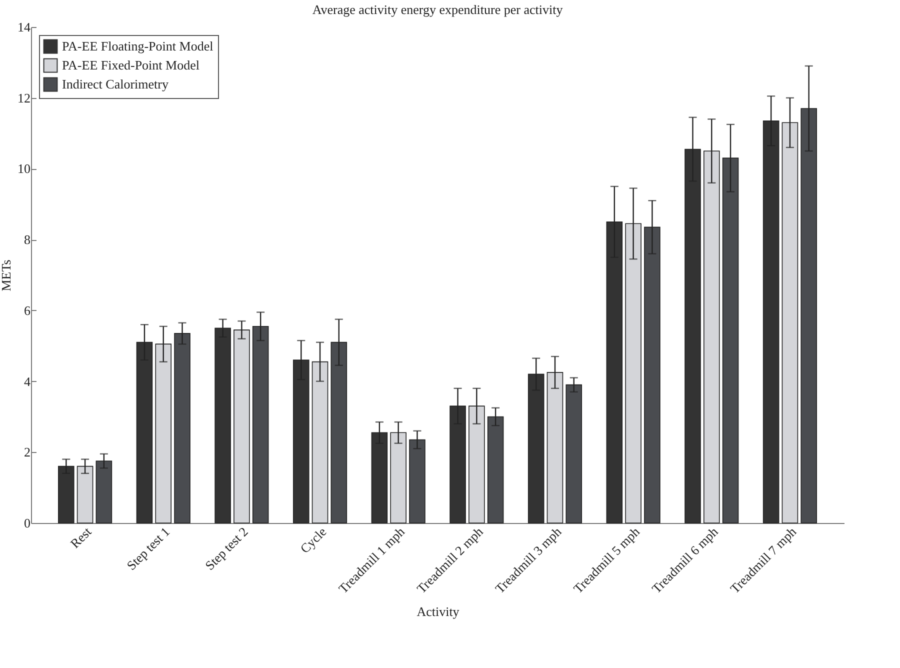 This screenshot has width=900, height=668. What do you see at coordinates (27, 381) in the screenshot?
I see `y-tick-label: 4` at bounding box center [27, 381].